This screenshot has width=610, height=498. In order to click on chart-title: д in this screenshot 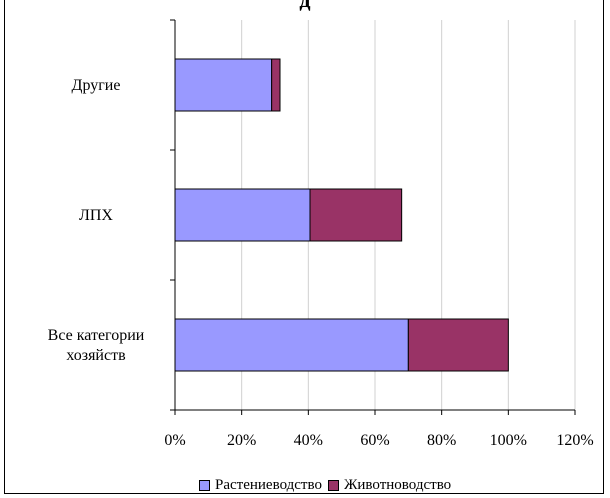, I will do `click(305, 6)`.